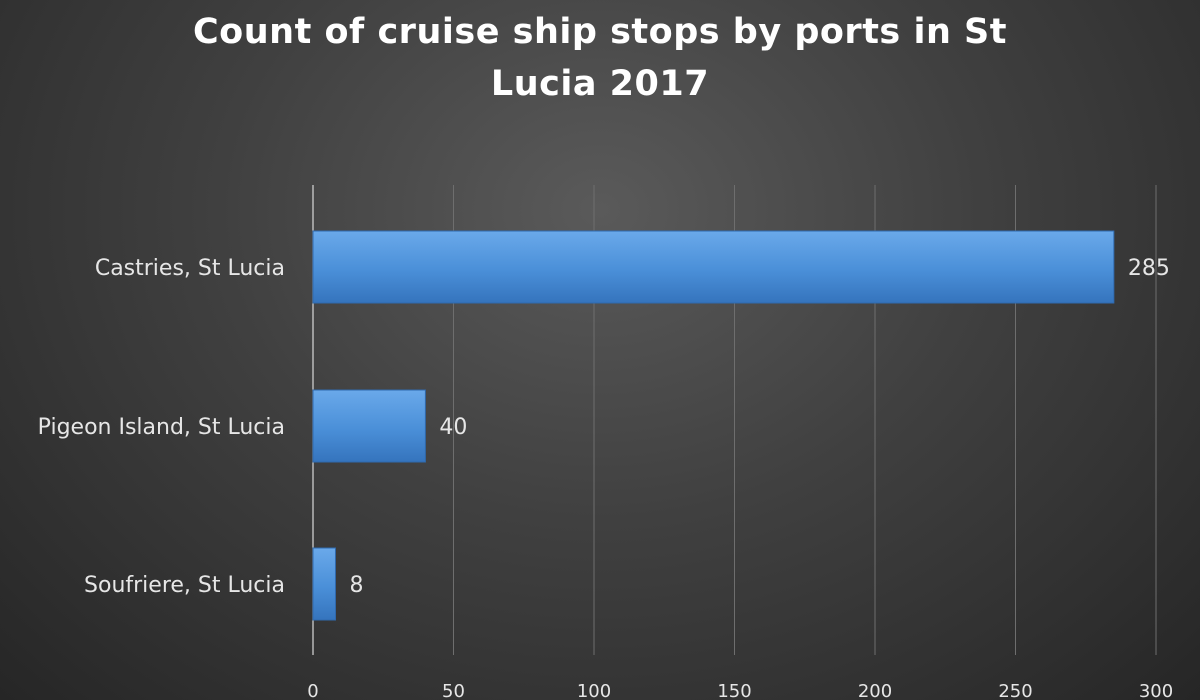  What do you see at coordinates (312, 690) in the screenshot?
I see `x-tick-label-0: 0` at bounding box center [312, 690].